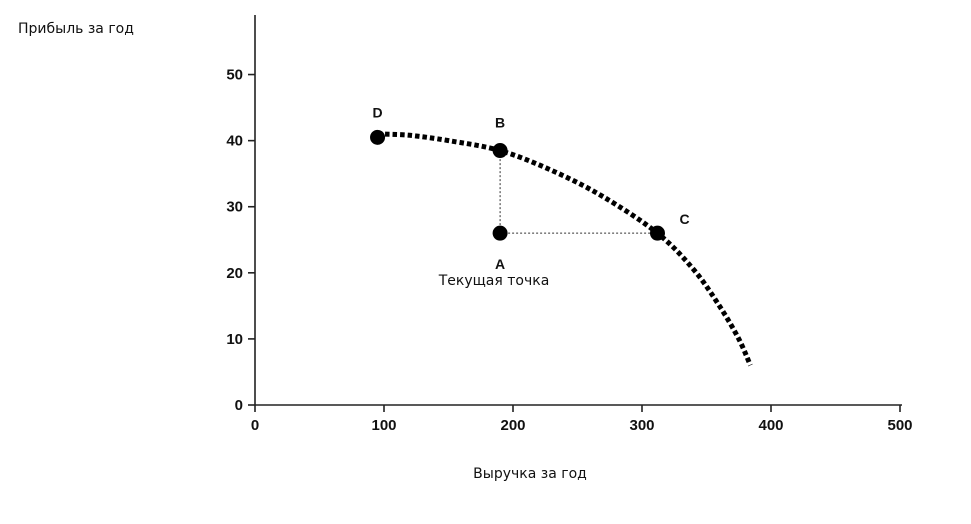 This screenshot has width=971, height=524. I want to click on y-tick-label: 40, so click(234, 141).